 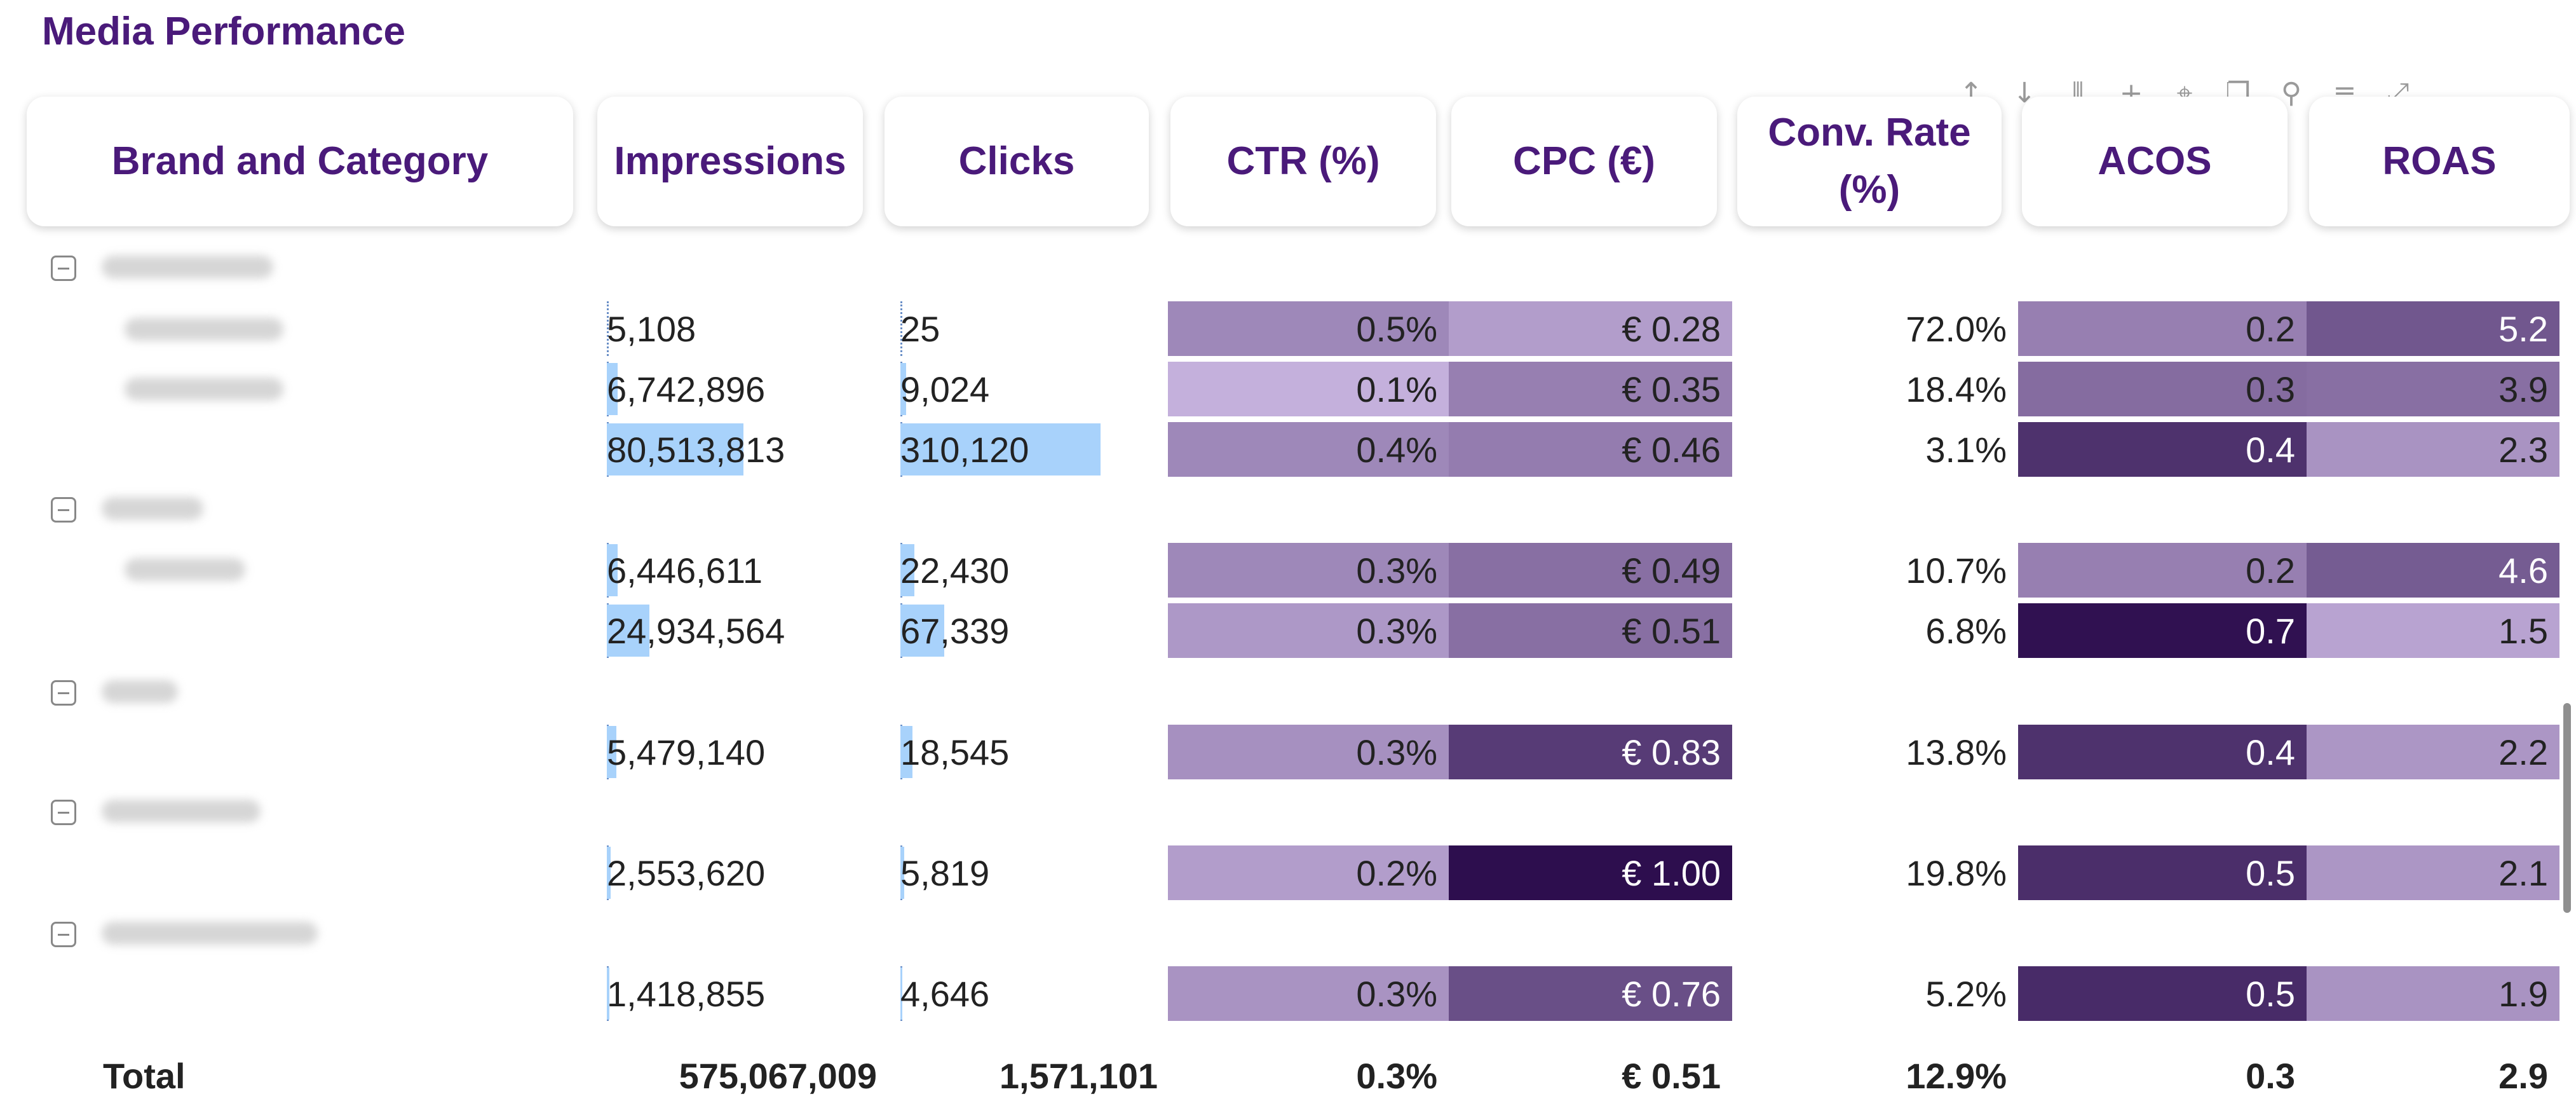 I want to click on impressions-cell: 5,108, so click(x=675, y=329).